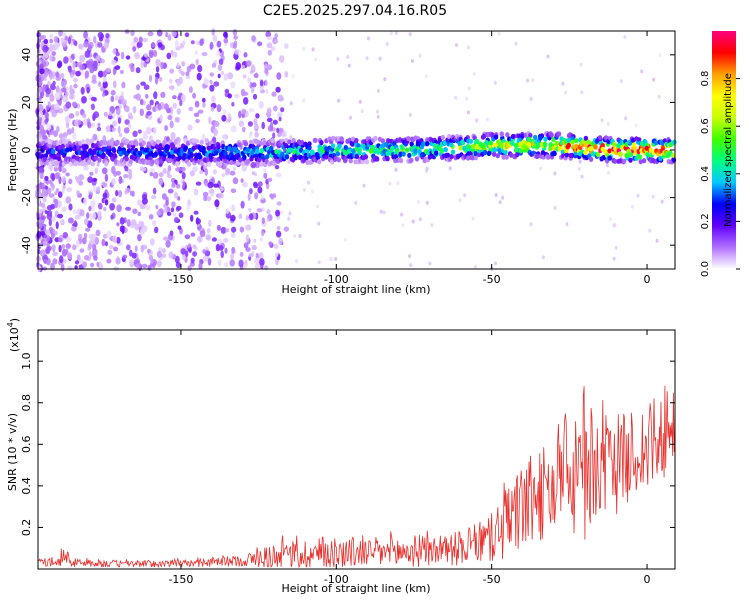 The image size is (750, 600). What do you see at coordinates (26, 102) in the screenshot?
I see `y-tick-label: 20` at bounding box center [26, 102].